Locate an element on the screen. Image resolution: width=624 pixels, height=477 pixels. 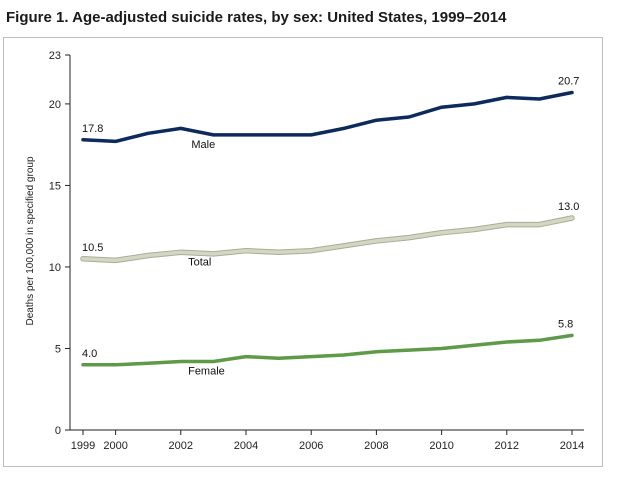
x-tick-label: 2008 is located at coordinates (376, 446).